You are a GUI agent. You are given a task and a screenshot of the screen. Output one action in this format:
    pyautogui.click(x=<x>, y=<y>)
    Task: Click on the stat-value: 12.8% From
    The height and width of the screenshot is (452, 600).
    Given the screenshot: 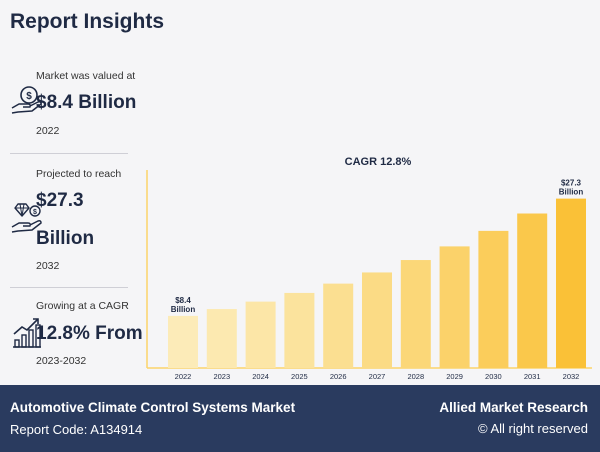 What is the action you would take?
    pyautogui.click(x=89, y=333)
    